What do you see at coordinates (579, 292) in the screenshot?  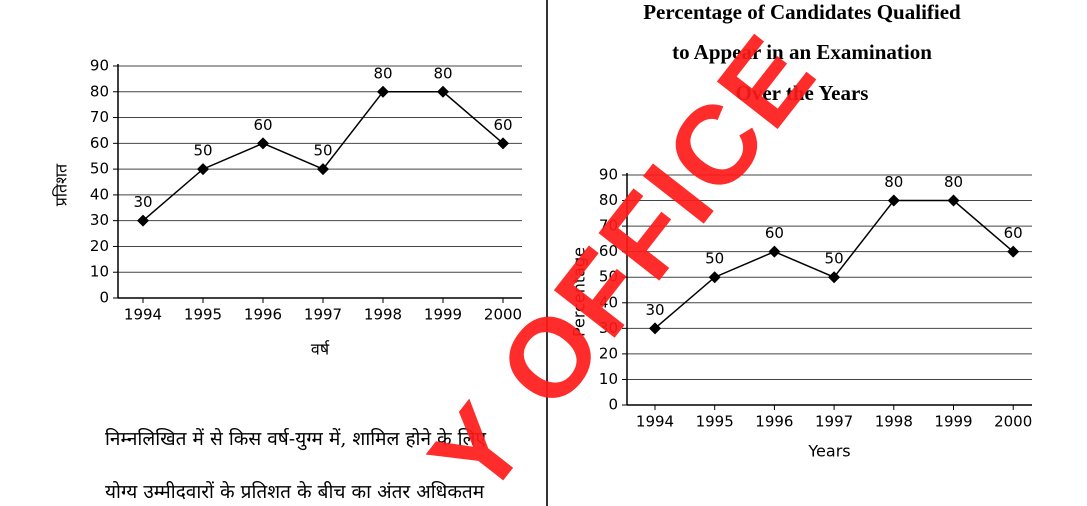 I see `y-axis-label: Percentage` at bounding box center [579, 292].